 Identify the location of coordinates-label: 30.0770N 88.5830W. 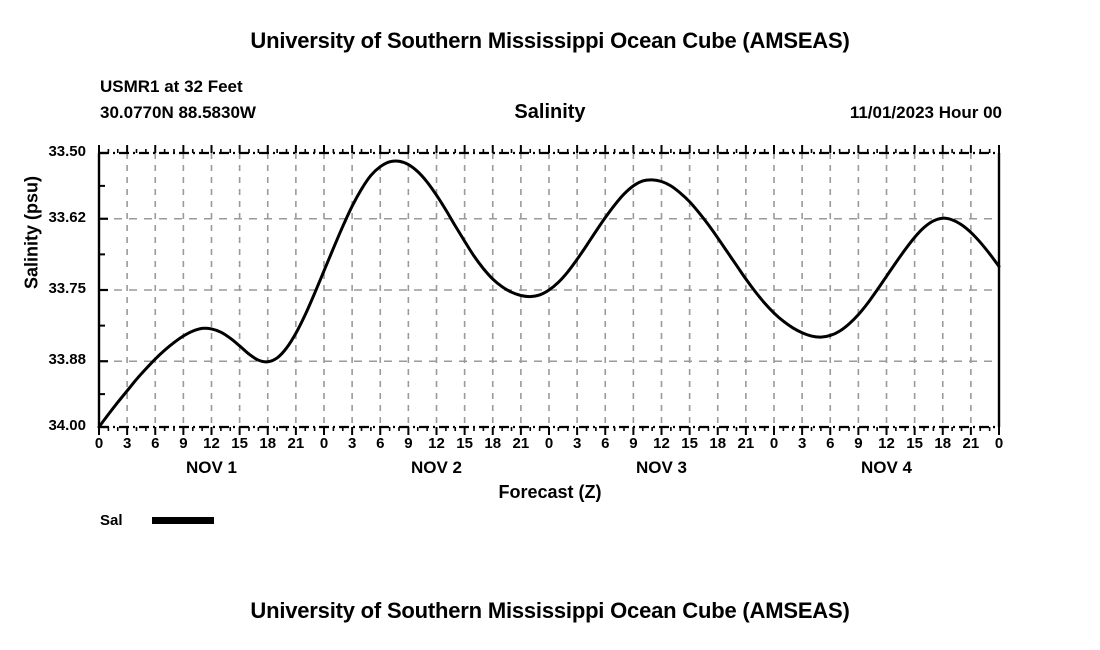
(178, 112).